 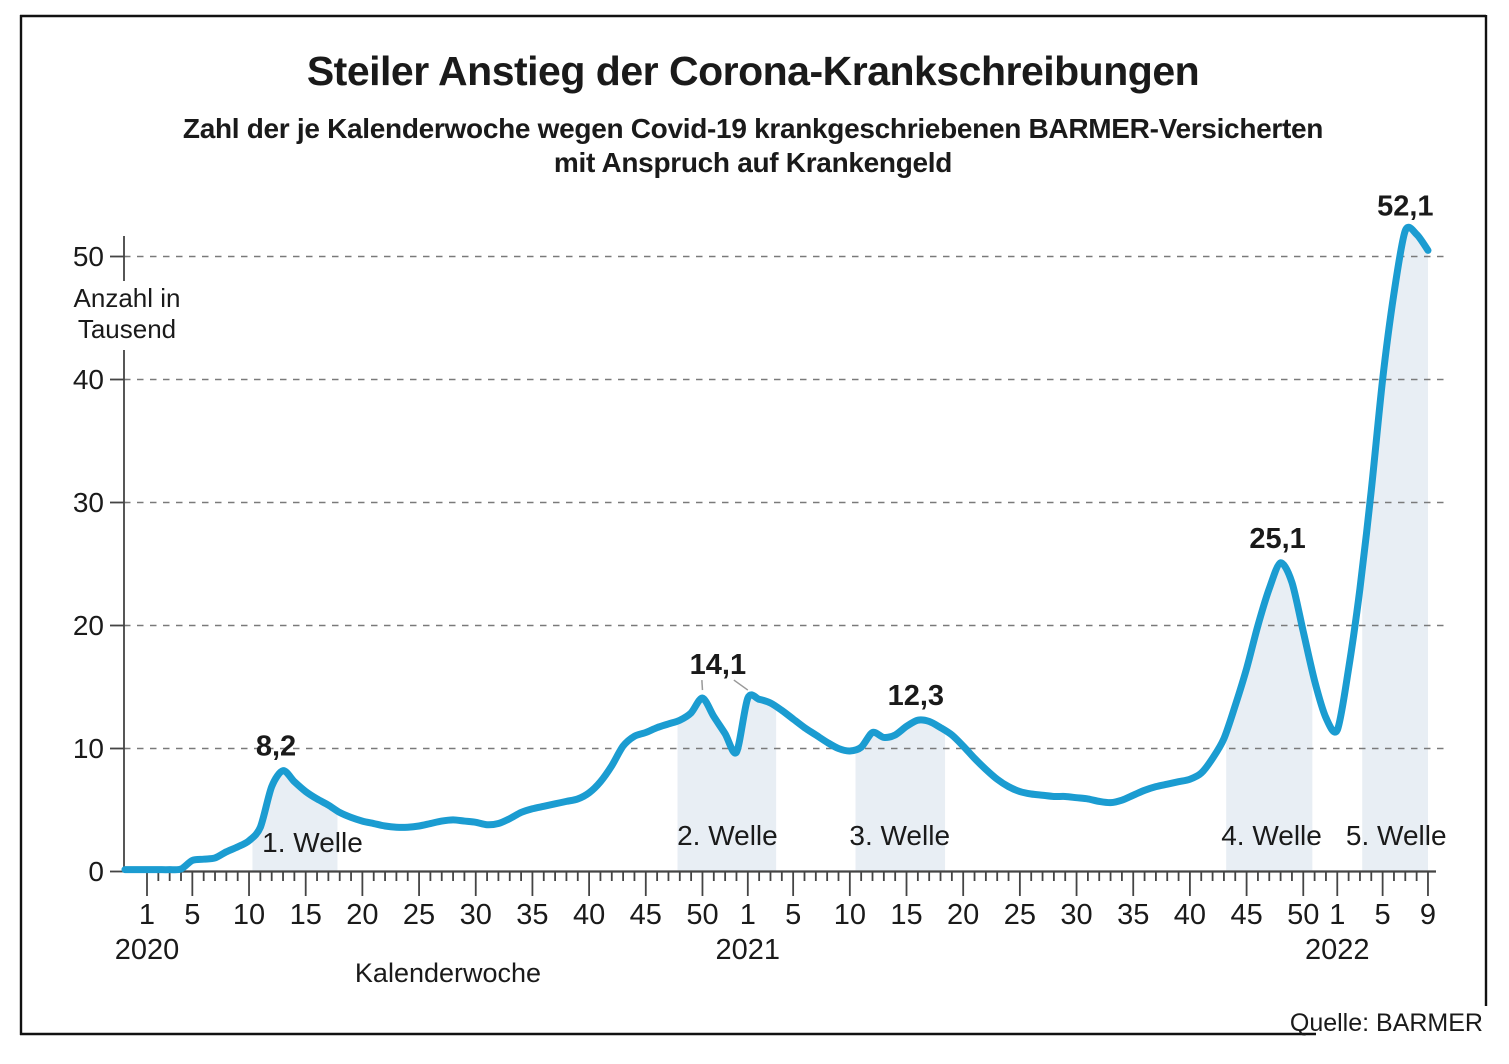 I want to click on annotation-label: 14,1, so click(x=718, y=665).